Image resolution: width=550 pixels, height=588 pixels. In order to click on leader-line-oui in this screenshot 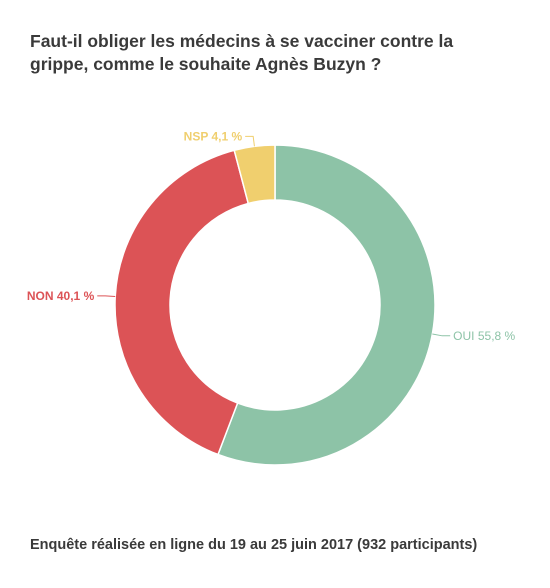, I will do `click(441, 335)`.